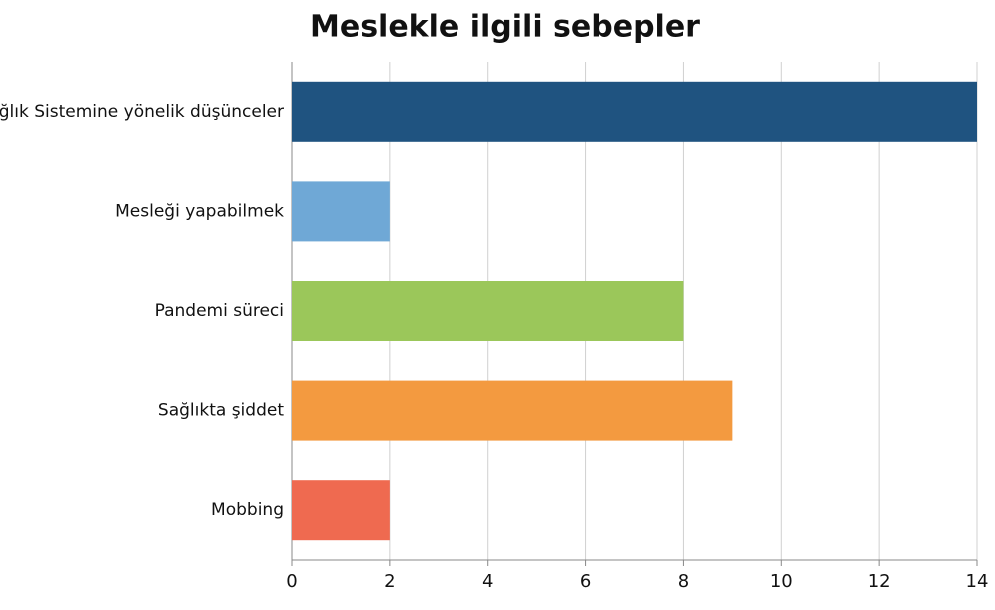  Describe the element at coordinates (505, 27) in the screenshot. I see `chart-title: Meslekle ilgili sebepler` at that location.